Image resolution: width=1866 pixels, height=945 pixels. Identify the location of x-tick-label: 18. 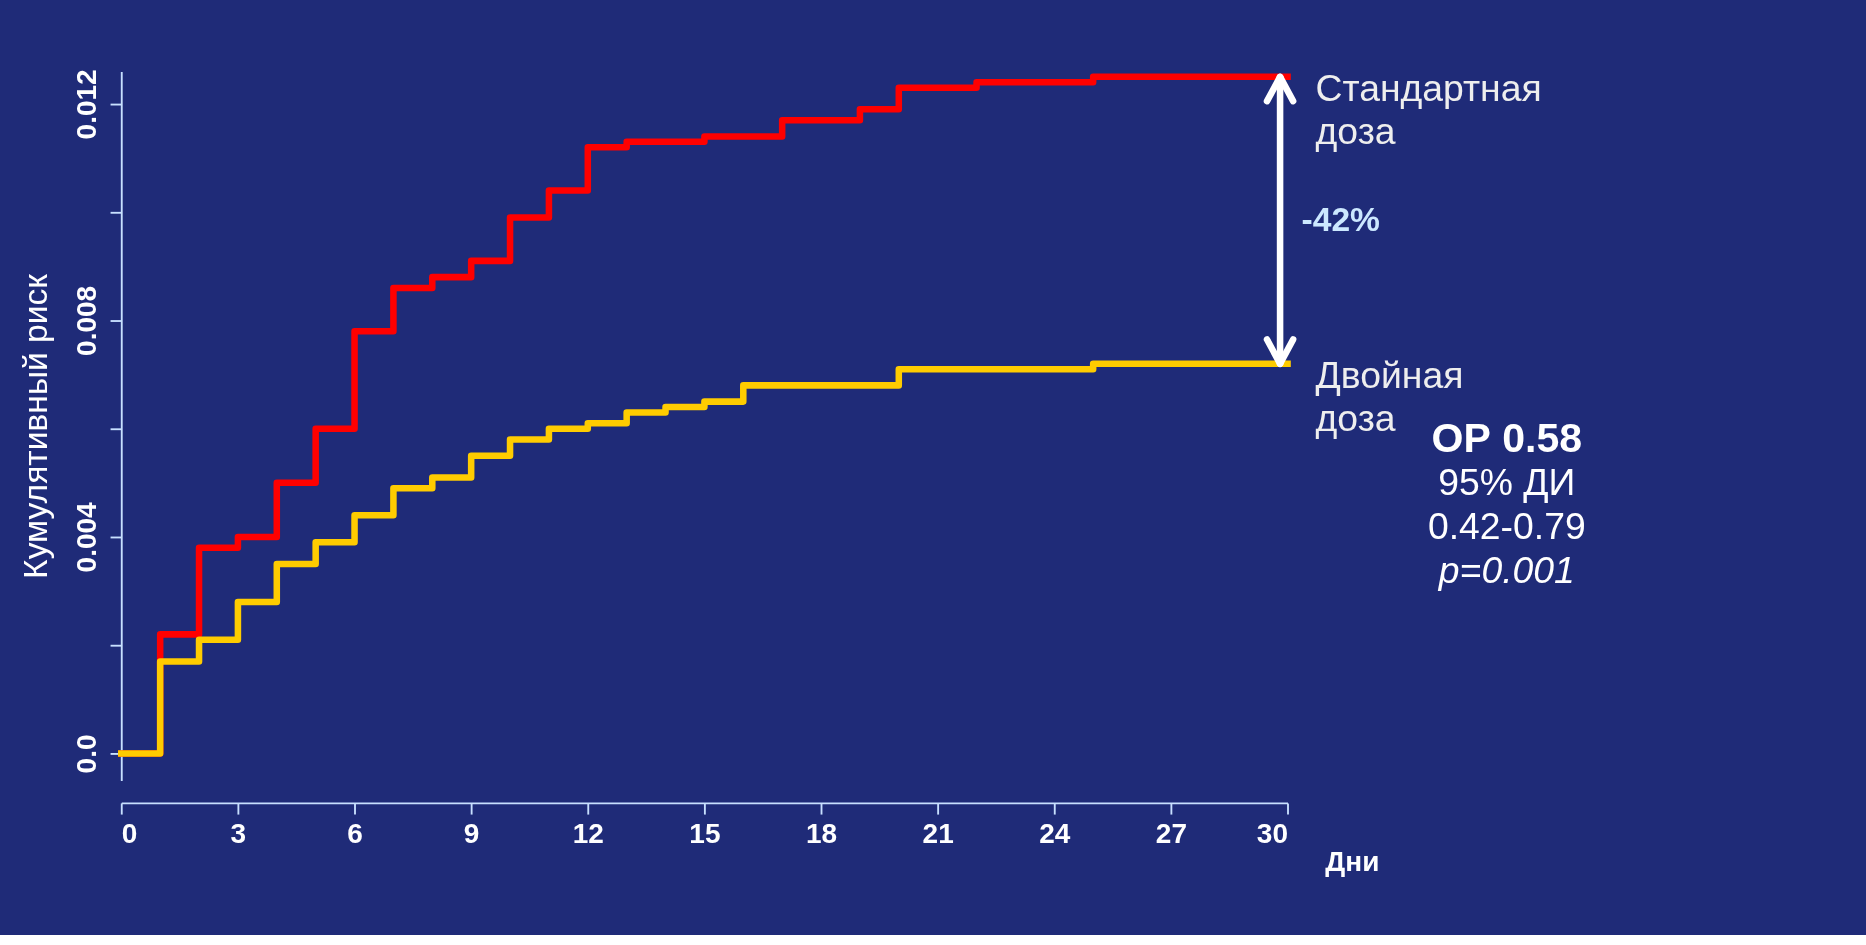
(821, 833).